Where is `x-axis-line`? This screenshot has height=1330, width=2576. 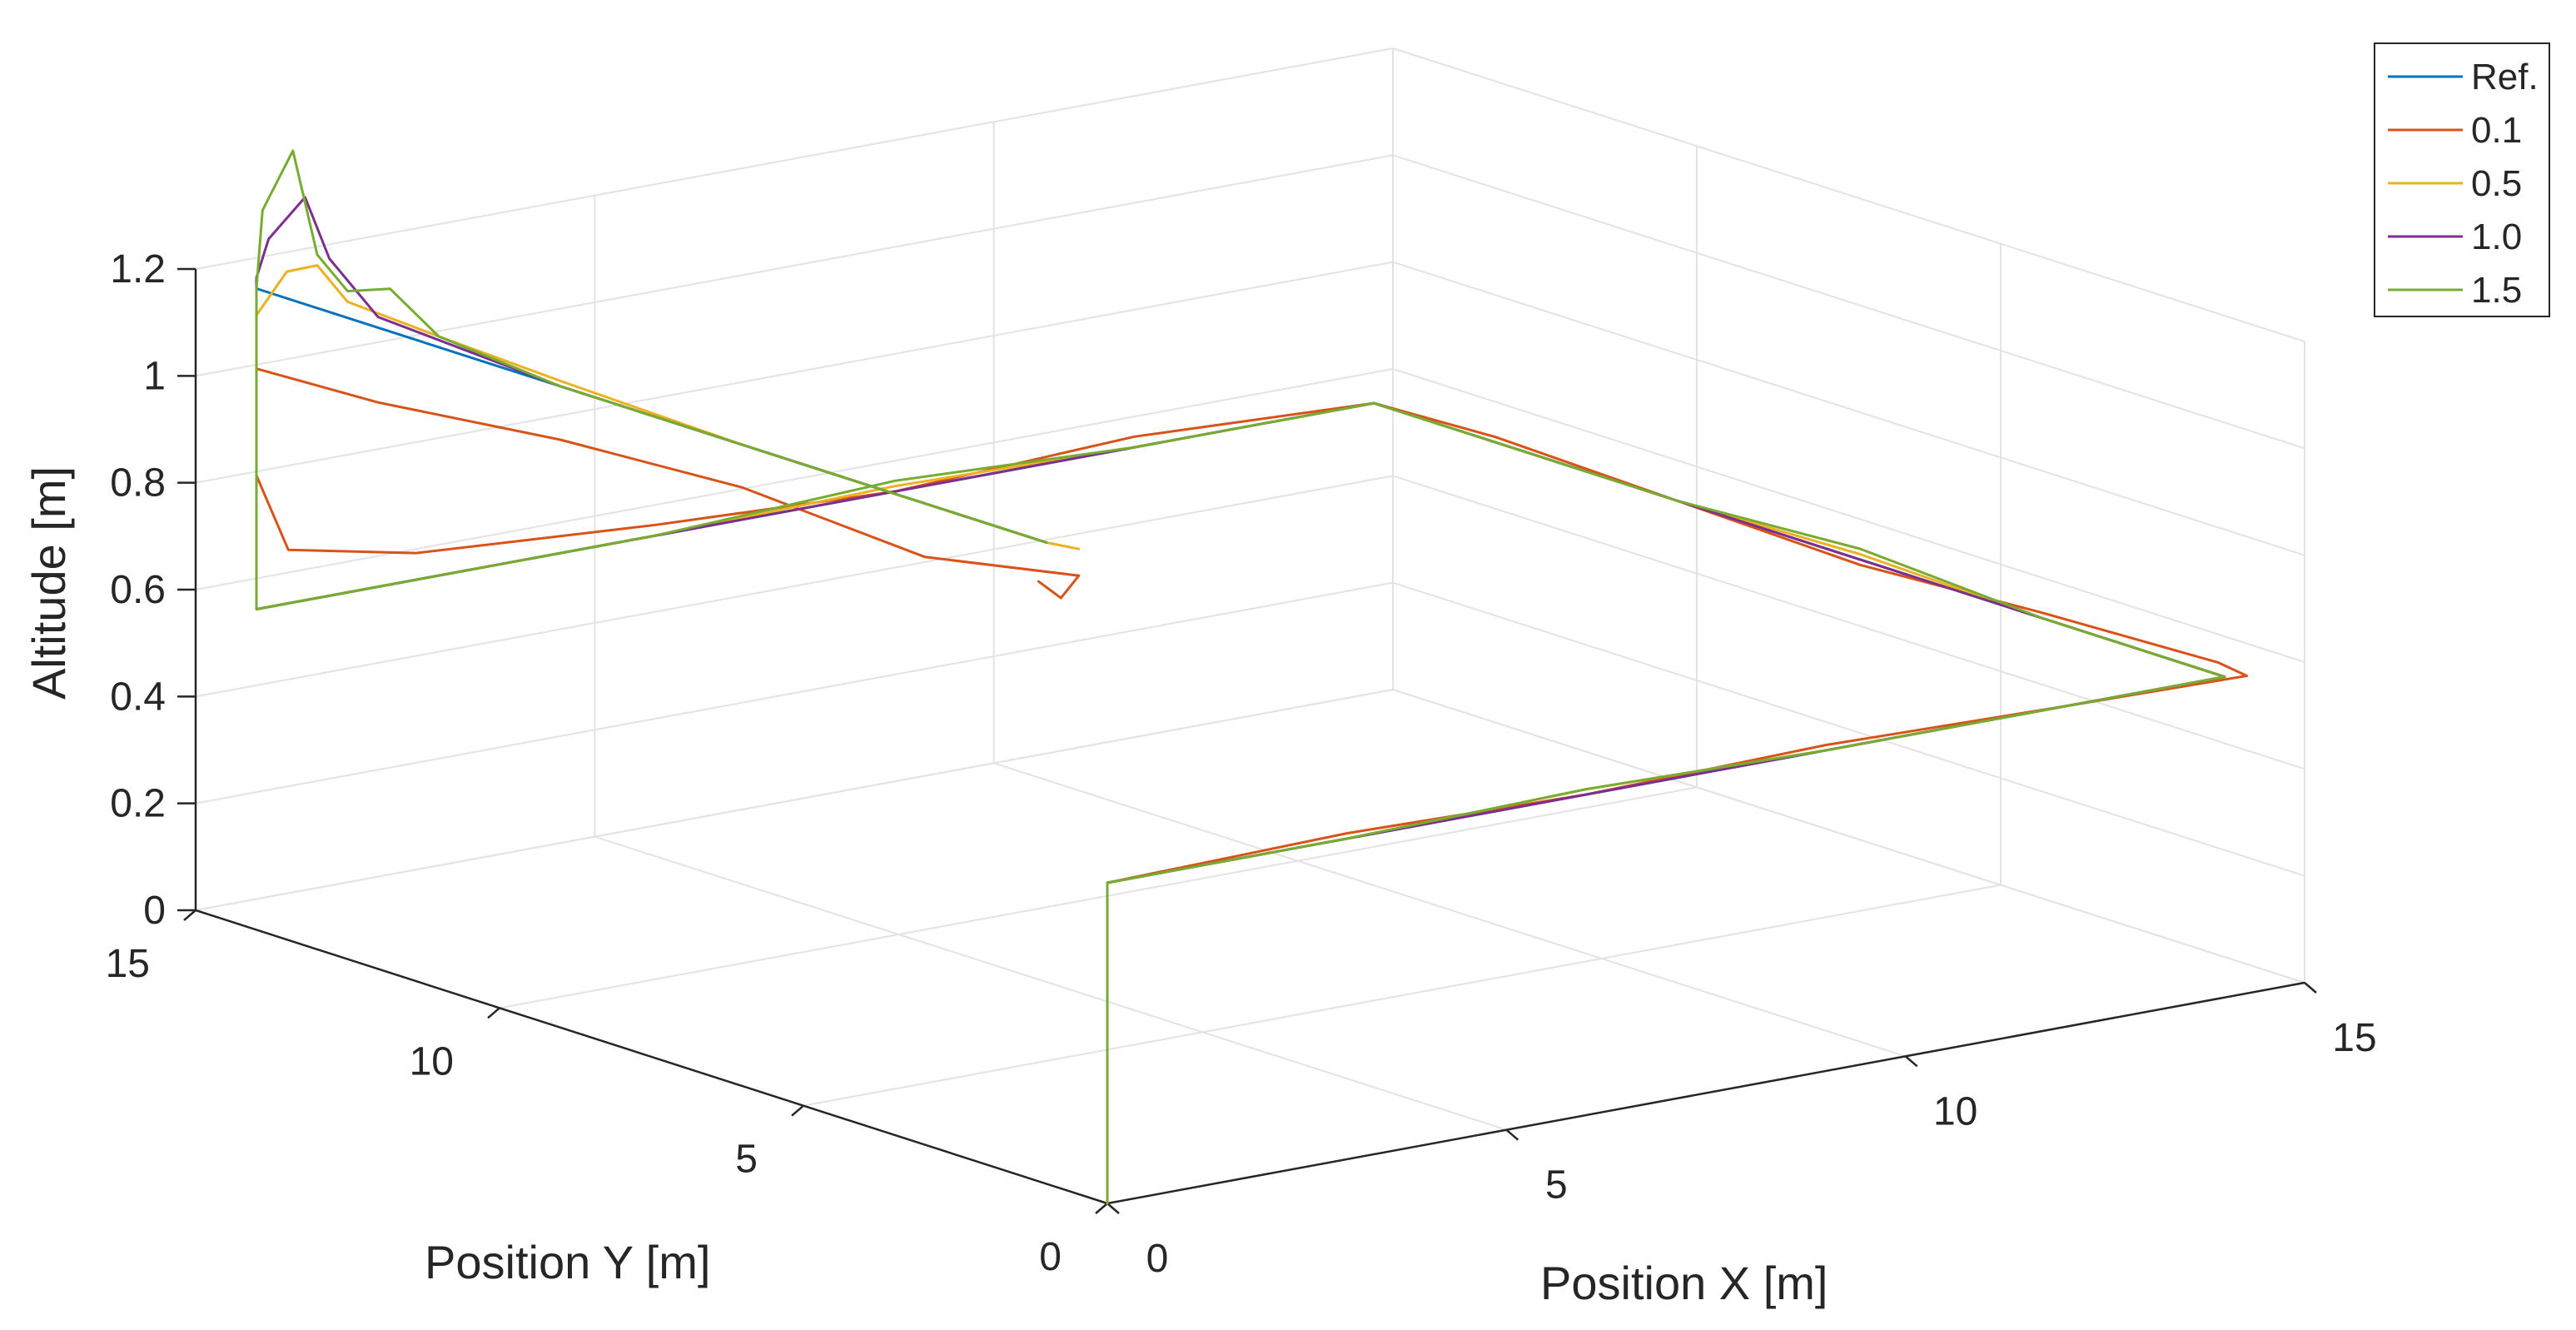
x-axis-line is located at coordinates (1705, 1093).